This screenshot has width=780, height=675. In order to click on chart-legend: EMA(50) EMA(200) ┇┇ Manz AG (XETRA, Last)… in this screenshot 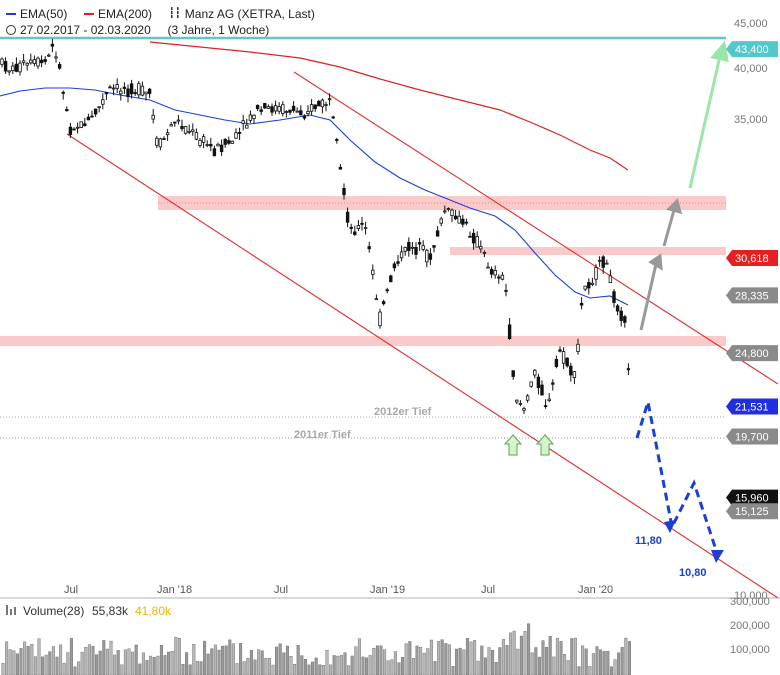, I will do `click(160, 21)`.